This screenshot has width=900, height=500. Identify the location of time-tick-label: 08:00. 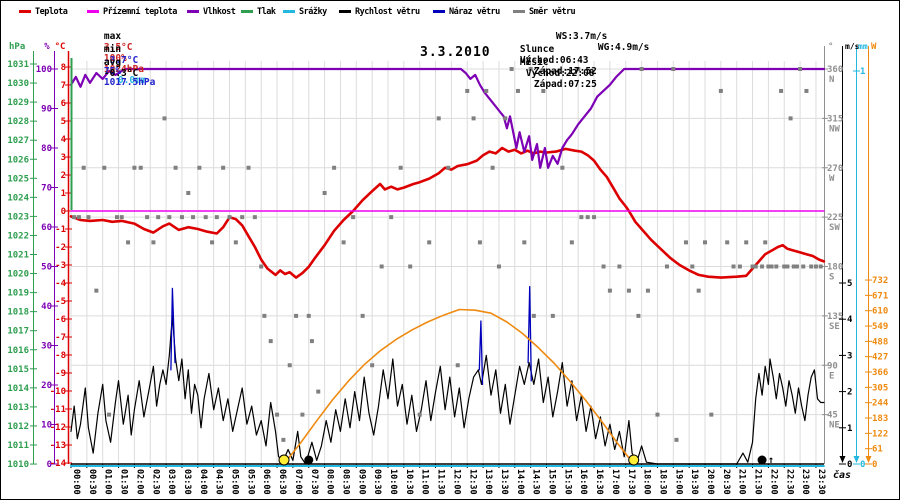
(330, 482).